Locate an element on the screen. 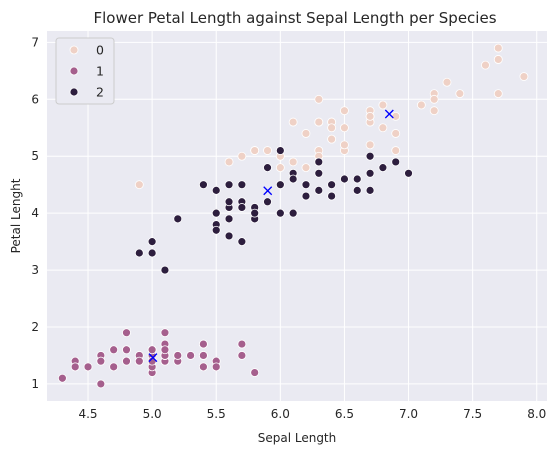 The height and width of the screenshot is (455, 555). y-tick-label: 4 is located at coordinates (35, 213).